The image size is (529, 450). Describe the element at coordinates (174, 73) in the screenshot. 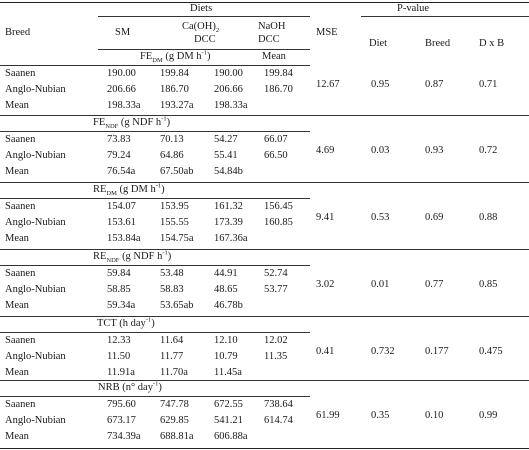

I see `cell-caoh-dcc: 199.84` at that location.